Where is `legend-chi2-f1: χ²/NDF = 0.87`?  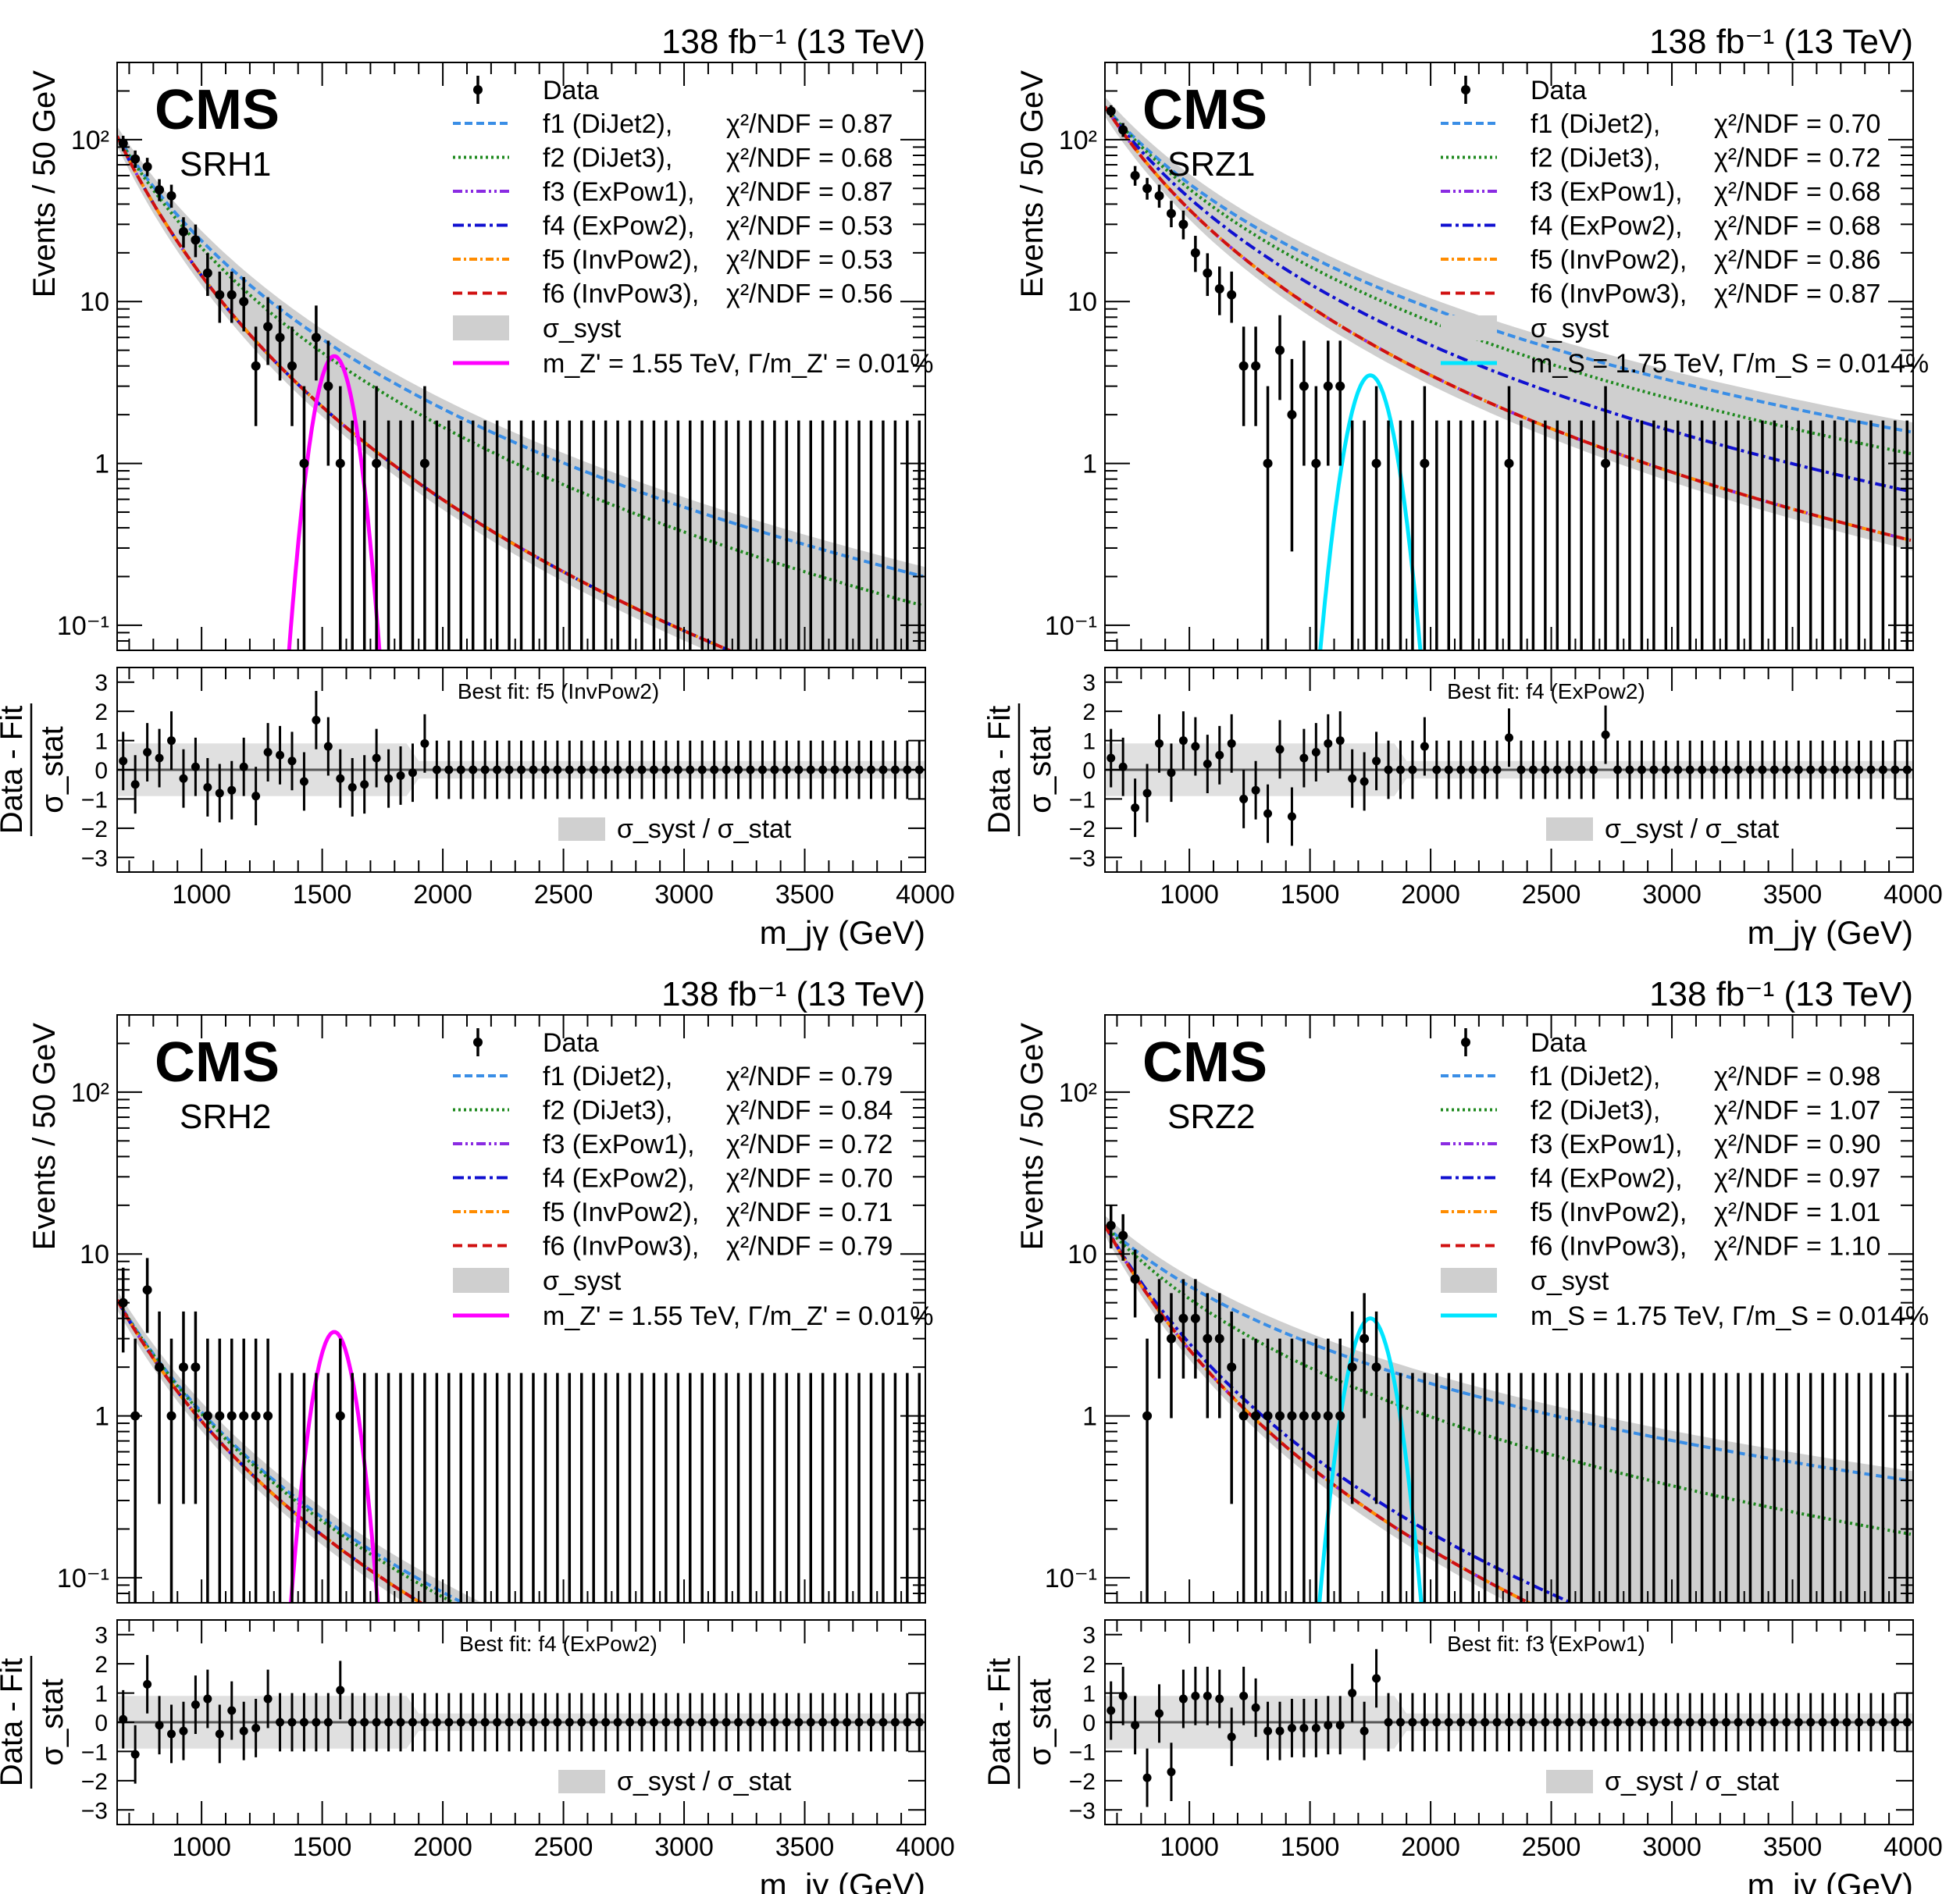
legend-chi2-f1: χ²/NDF = 0.87 is located at coordinates (809, 124).